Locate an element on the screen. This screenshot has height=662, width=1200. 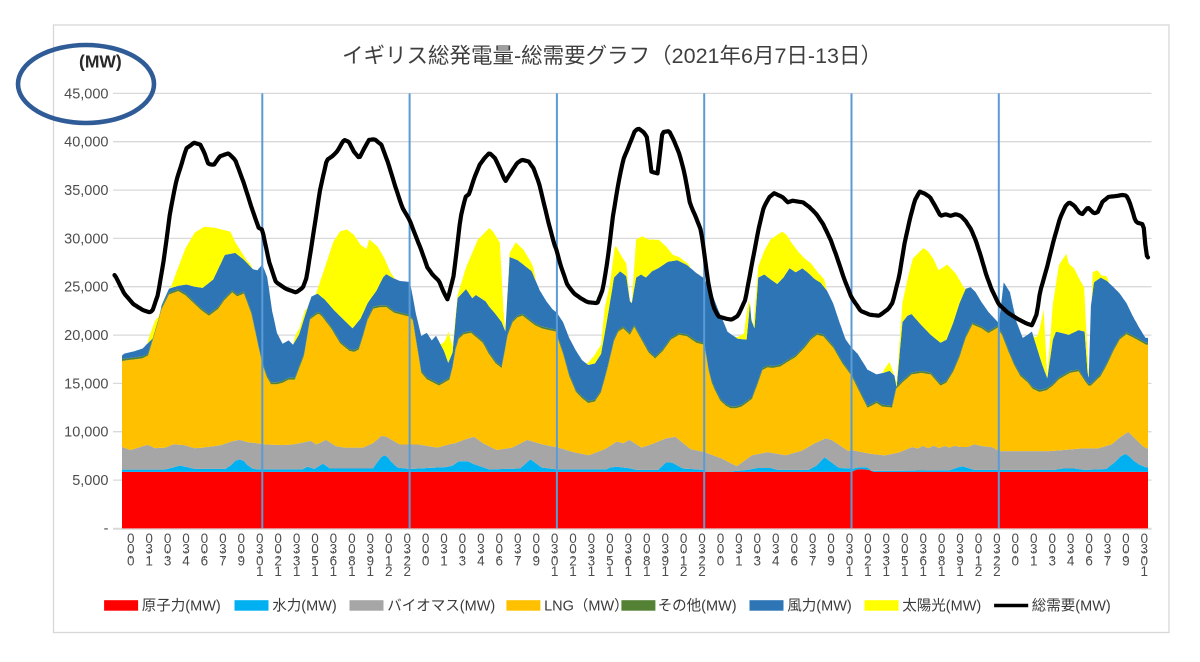
svg-text: 20,000 is located at coordinates (86, 336).